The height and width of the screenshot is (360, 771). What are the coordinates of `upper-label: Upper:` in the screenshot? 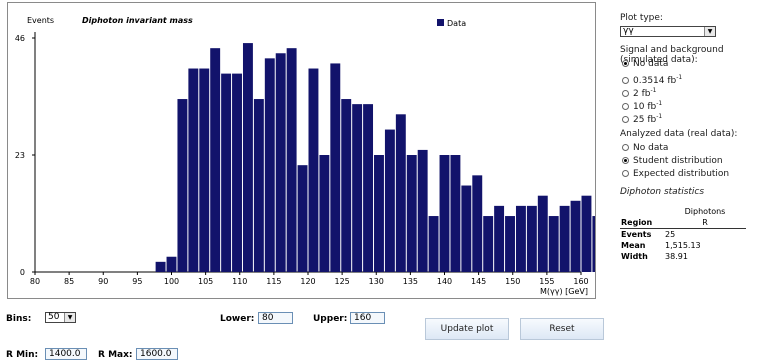 It's located at (330, 319).